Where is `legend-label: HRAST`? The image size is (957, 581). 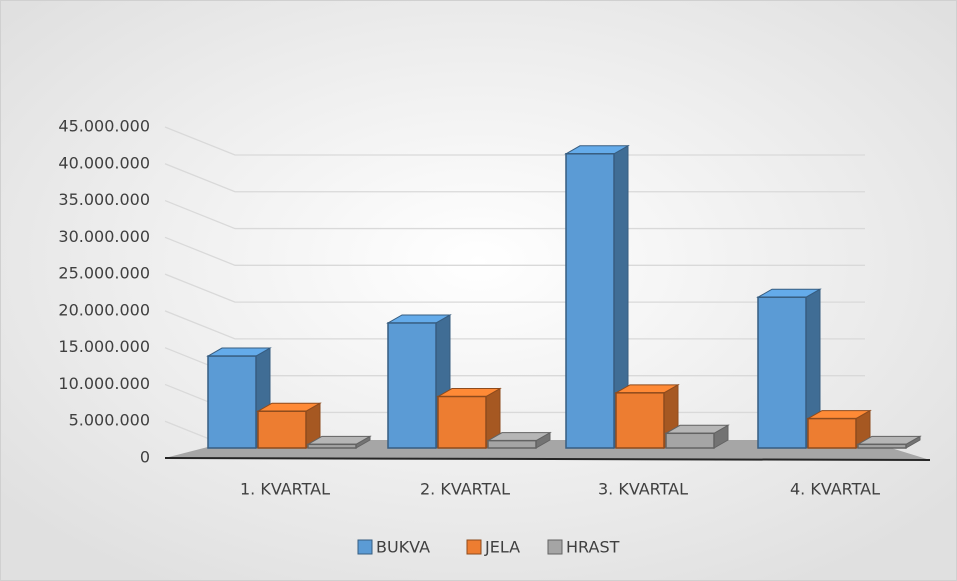
legend-label: HRAST is located at coordinates (593, 547).